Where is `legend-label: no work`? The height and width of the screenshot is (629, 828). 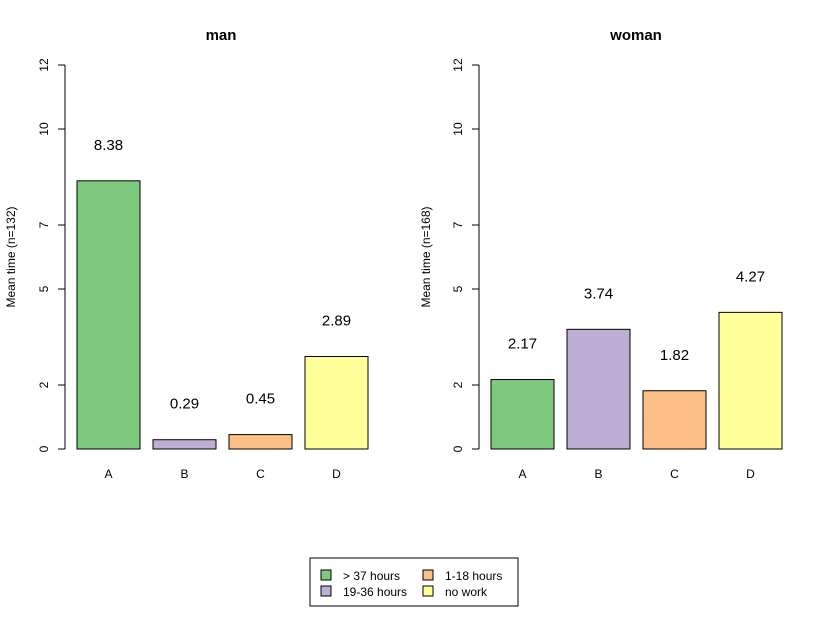
legend-label: no work is located at coordinates (466, 592).